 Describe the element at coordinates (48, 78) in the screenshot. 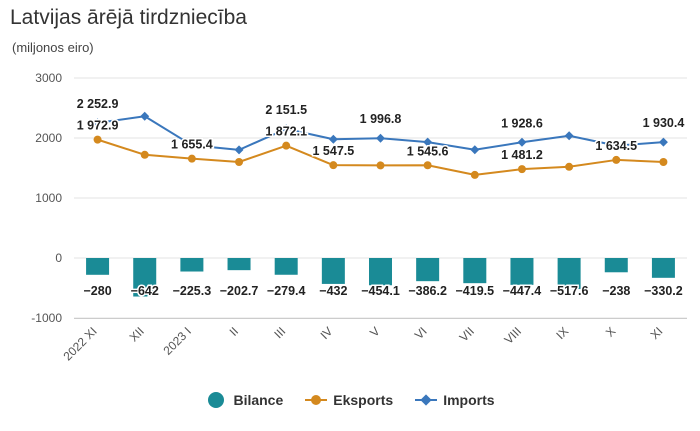

I see `y-tick-label: 3000` at that location.